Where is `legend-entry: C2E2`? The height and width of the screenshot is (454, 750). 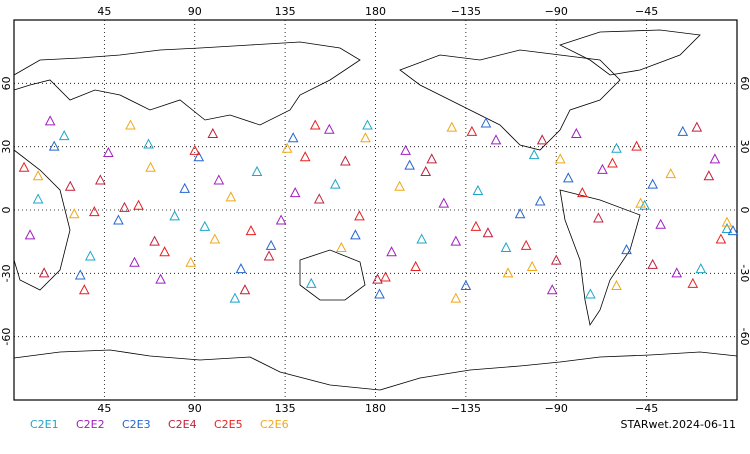 legend-entry: C2E2 is located at coordinates (90, 424).